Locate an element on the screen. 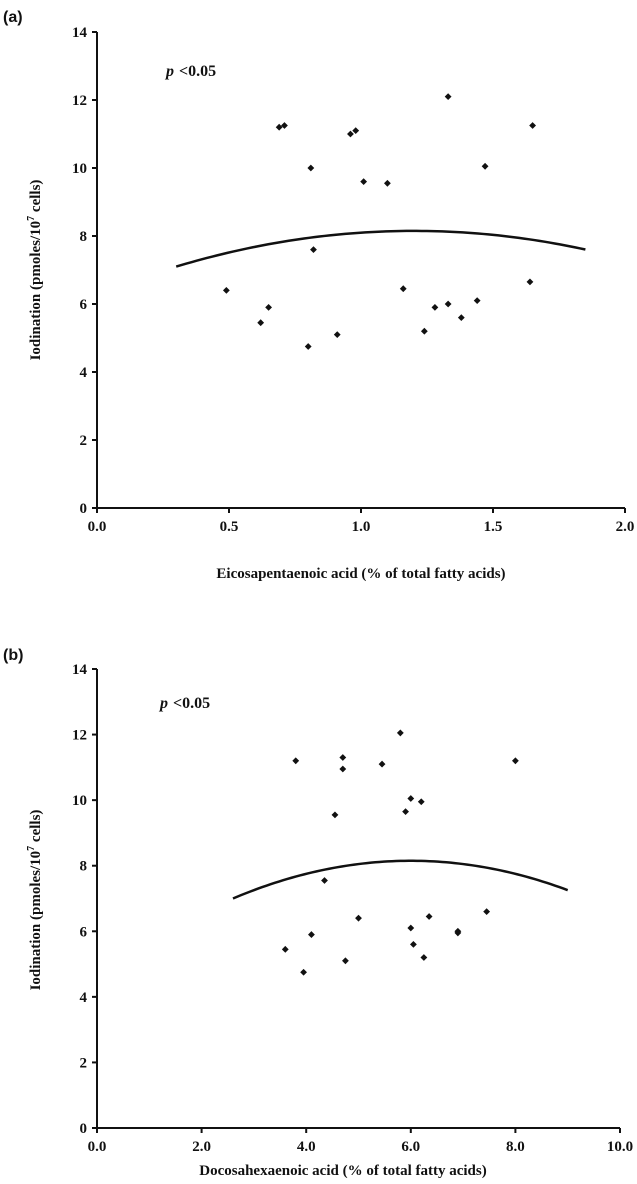 This screenshot has height=1184, width=637. x-tick-label-a: 0.5 is located at coordinates (229, 527).